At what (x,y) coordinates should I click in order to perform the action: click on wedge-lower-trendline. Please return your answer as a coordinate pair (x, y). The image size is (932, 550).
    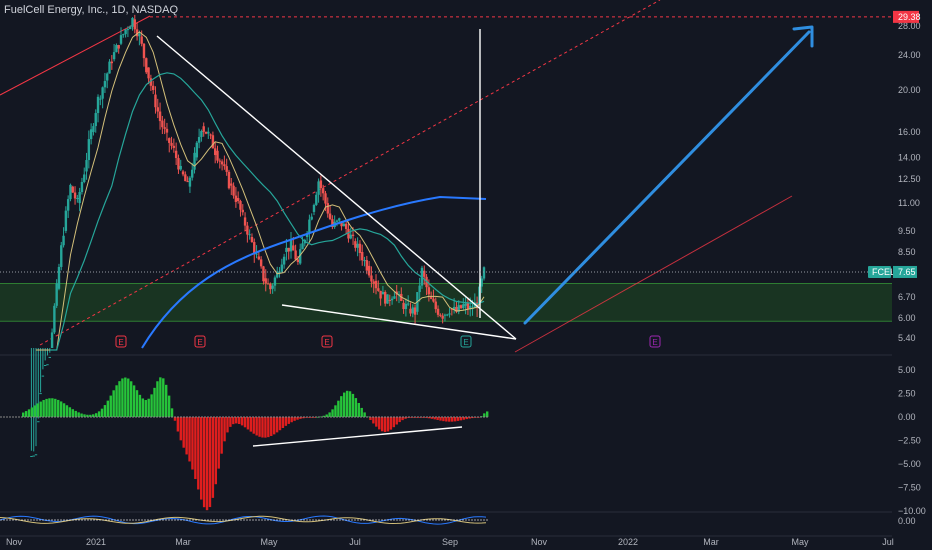
    Looking at the image, I should click on (399, 322).